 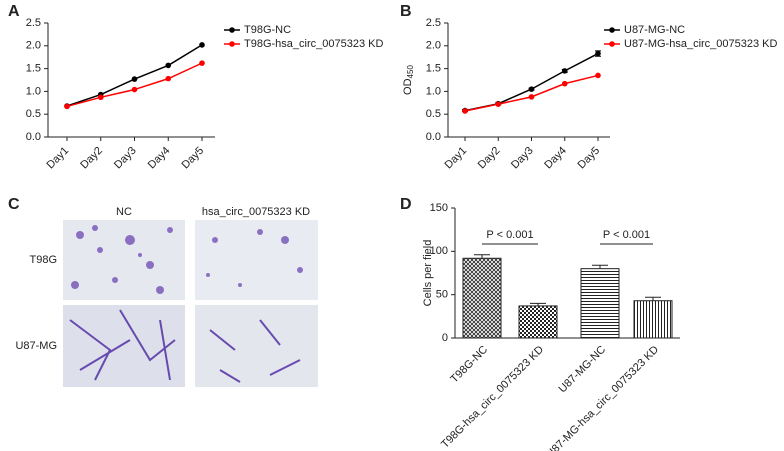 What do you see at coordinates (14, 204) in the screenshot?
I see `panel-letter: C` at bounding box center [14, 204].